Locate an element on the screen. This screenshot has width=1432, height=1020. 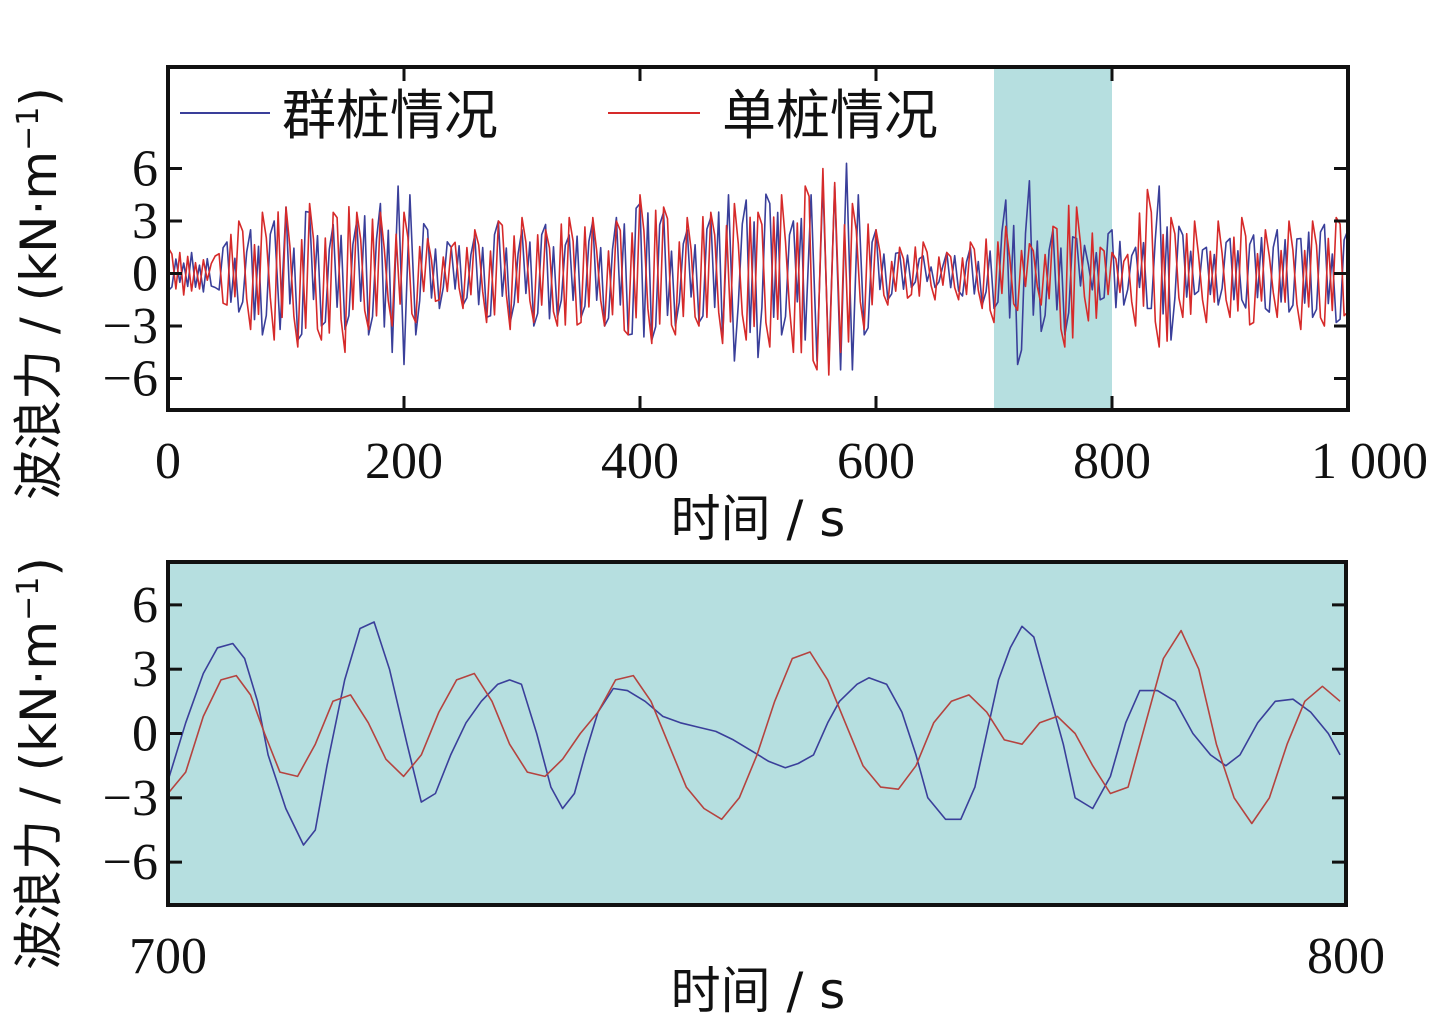
x-tick-label: 700 is located at coordinates (168, 956).